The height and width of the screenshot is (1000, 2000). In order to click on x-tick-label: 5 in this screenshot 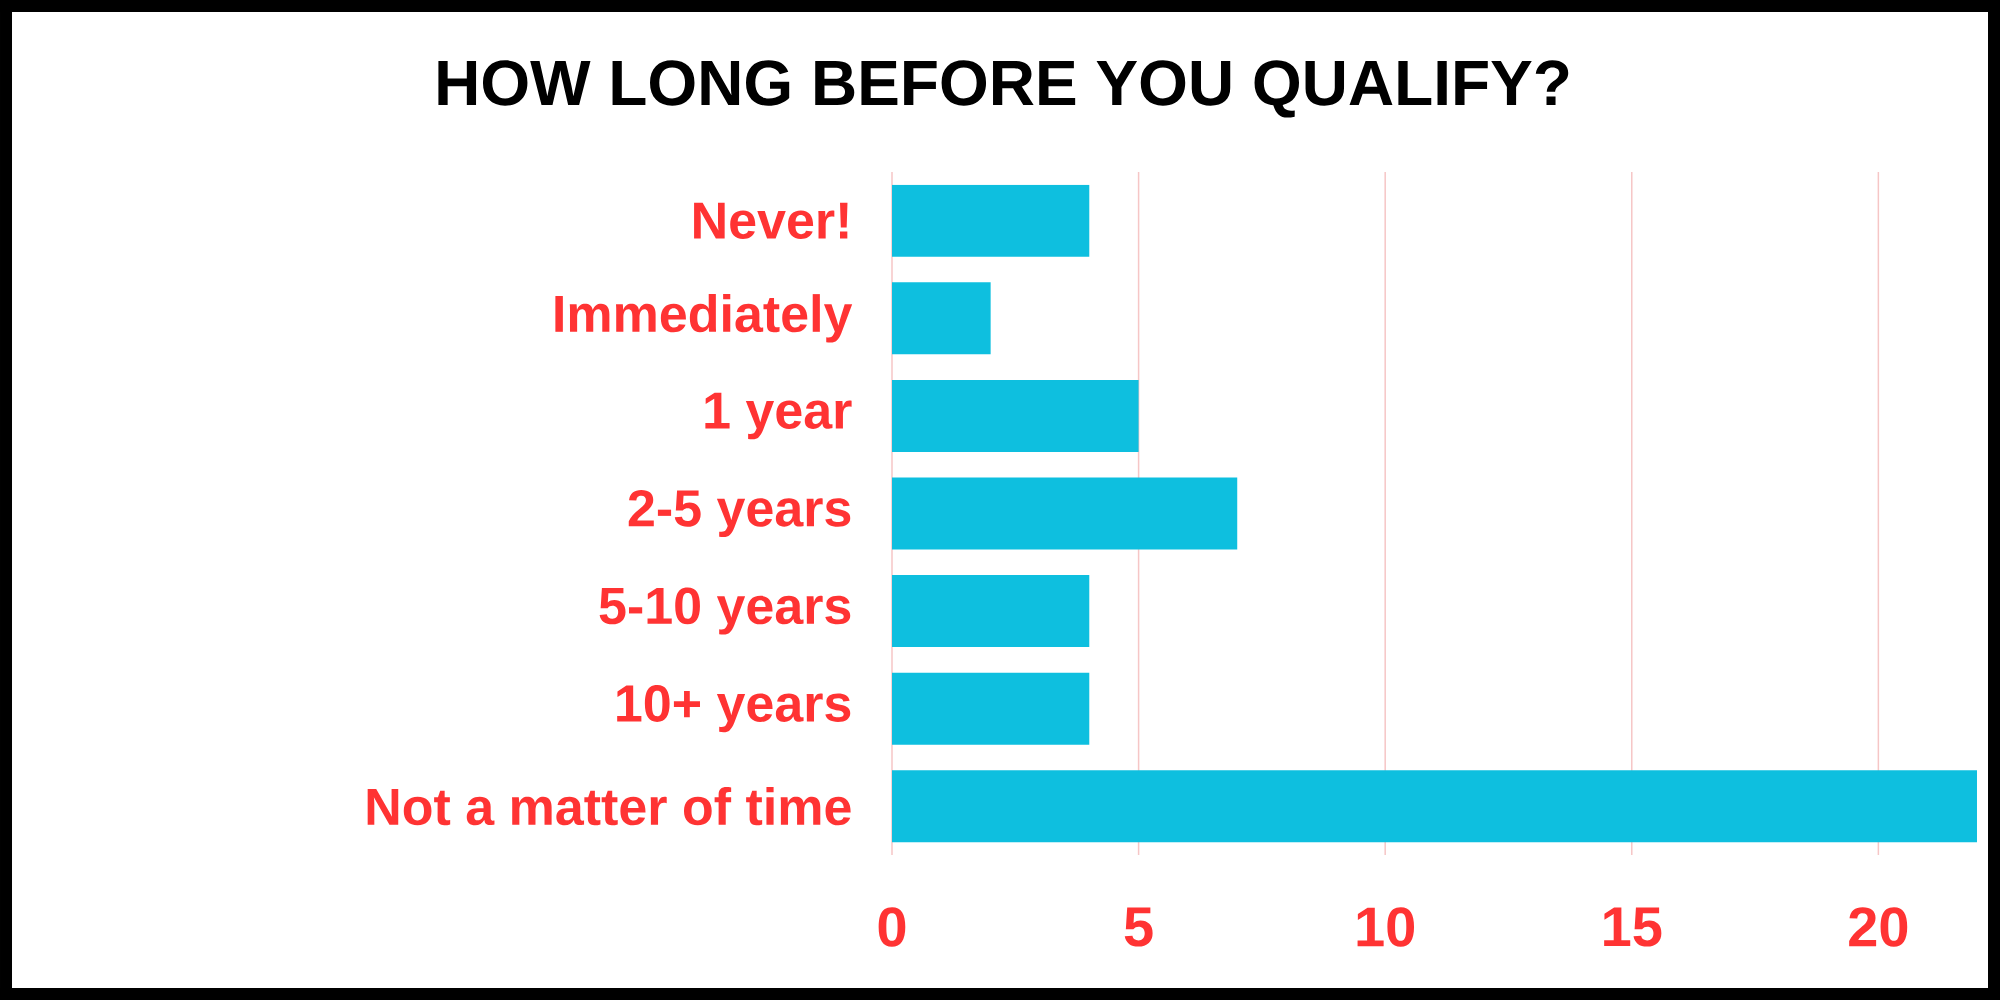, I will do `click(1138, 927)`.